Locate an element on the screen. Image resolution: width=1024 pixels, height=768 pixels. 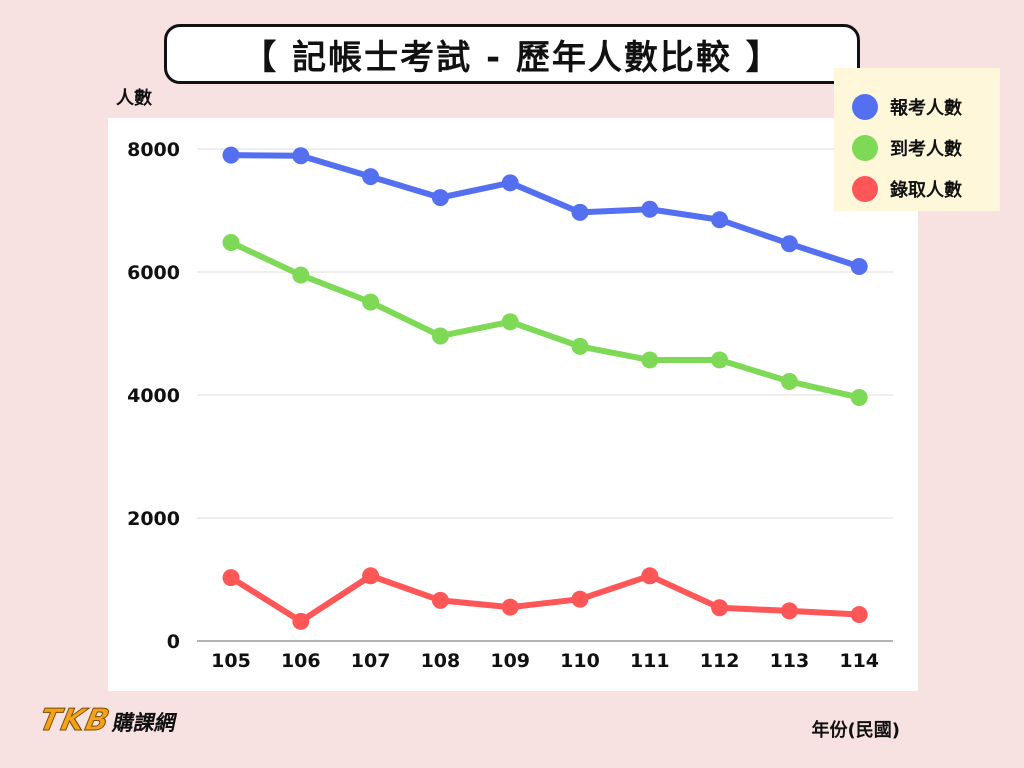
y-tick-label: 6000 is located at coordinates (153, 273).